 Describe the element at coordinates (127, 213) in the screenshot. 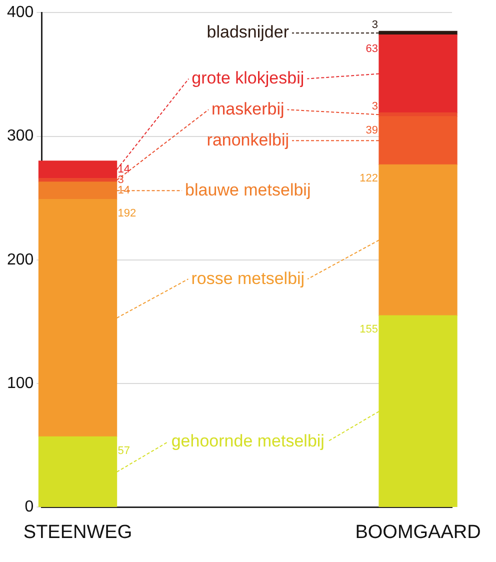

I see `data-label: 192` at that location.